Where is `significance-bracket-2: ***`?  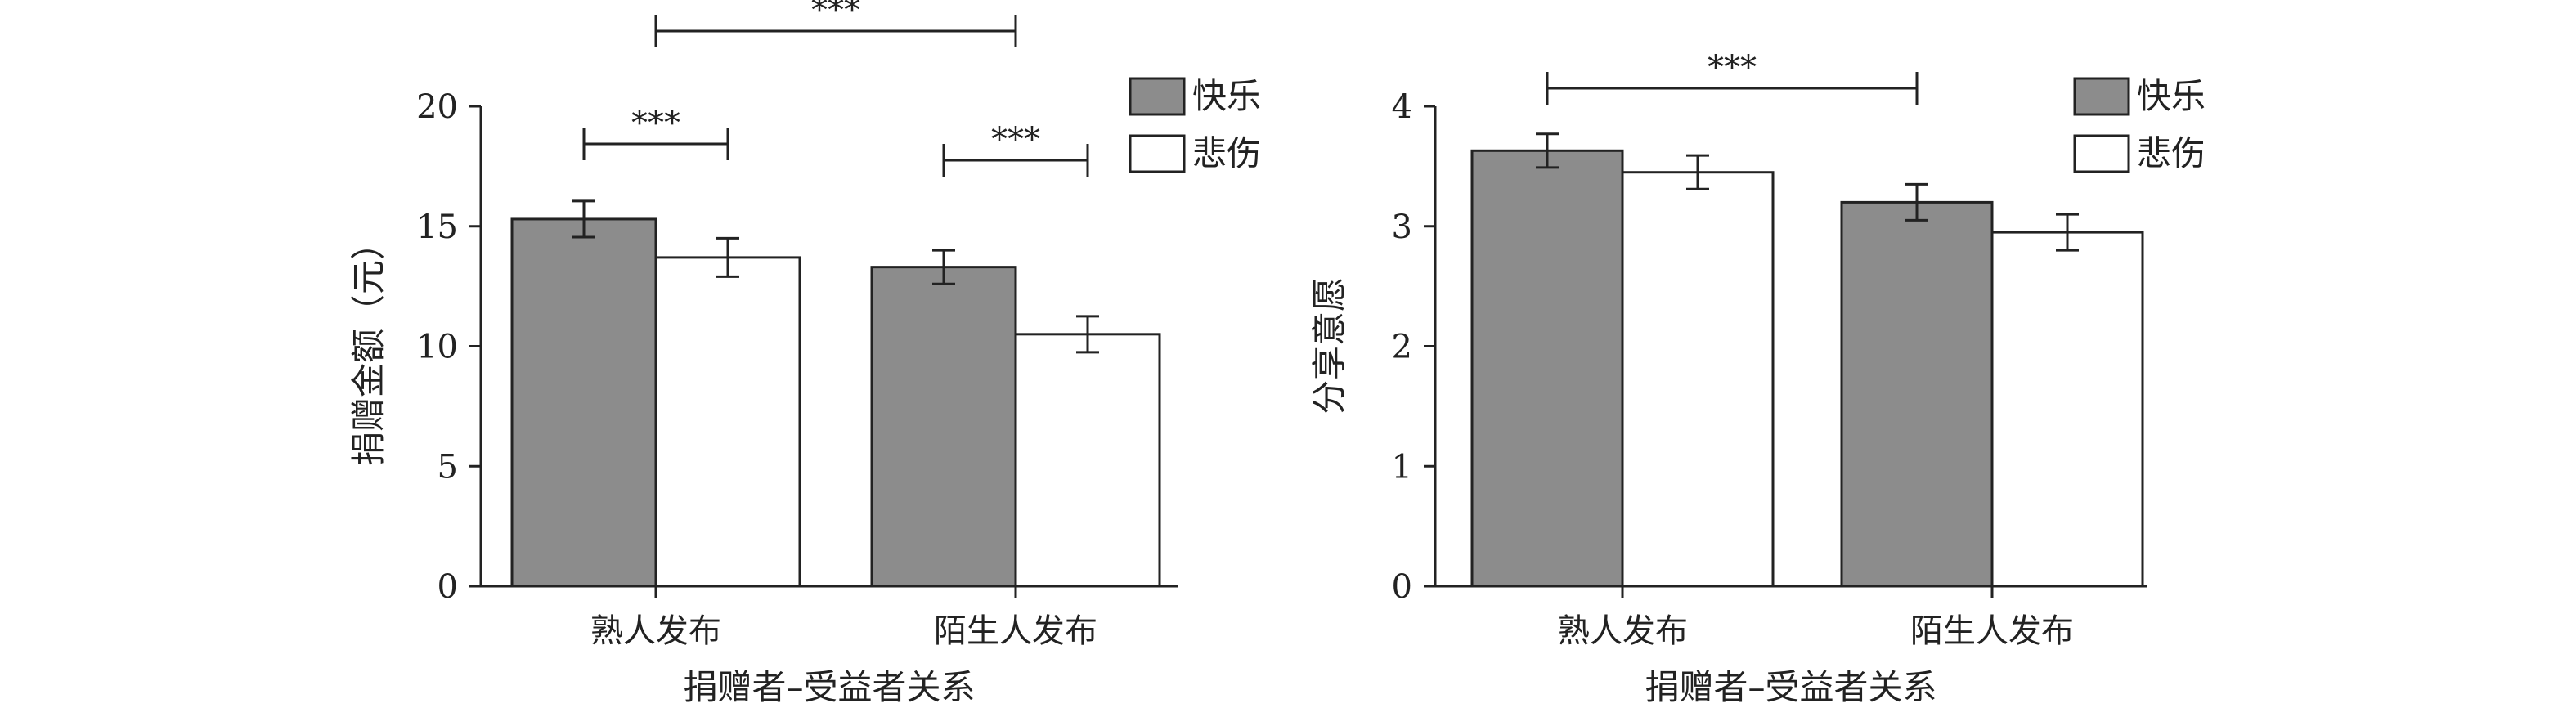
significance-bracket-2: *** is located at coordinates (1015, 149).